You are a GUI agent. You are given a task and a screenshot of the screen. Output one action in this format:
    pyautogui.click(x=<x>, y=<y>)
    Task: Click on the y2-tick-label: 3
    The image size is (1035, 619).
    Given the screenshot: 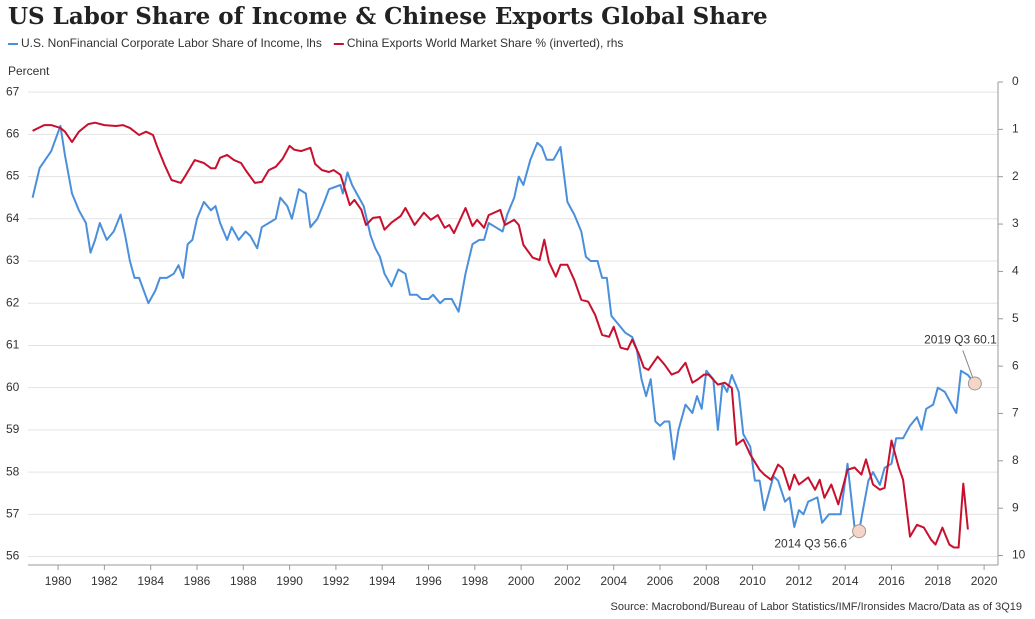 What is the action you would take?
    pyautogui.click(x=1015, y=223)
    